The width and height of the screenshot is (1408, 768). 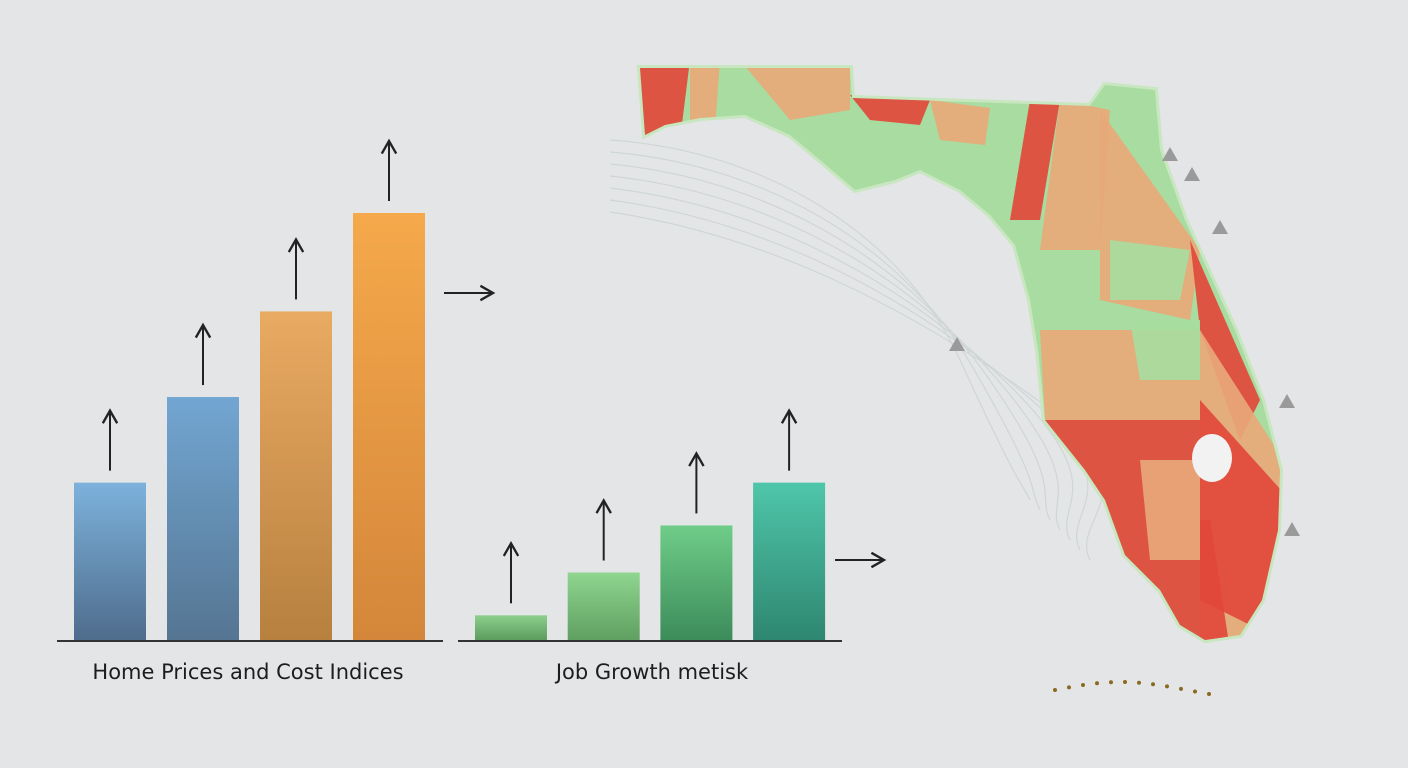 What do you see at coordinates (1212, 458) in the screenshot?
I see `lake` at bounding box center [1212, 458].